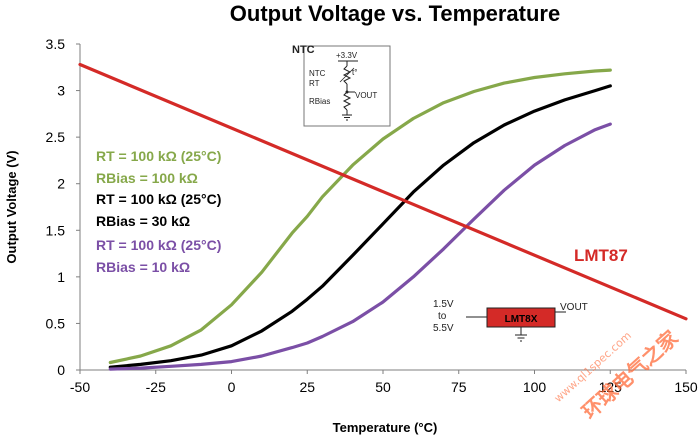  Describe the element at coordinates (156, 387) in the screenshot. I see `x-tick-label: -25` at that location.